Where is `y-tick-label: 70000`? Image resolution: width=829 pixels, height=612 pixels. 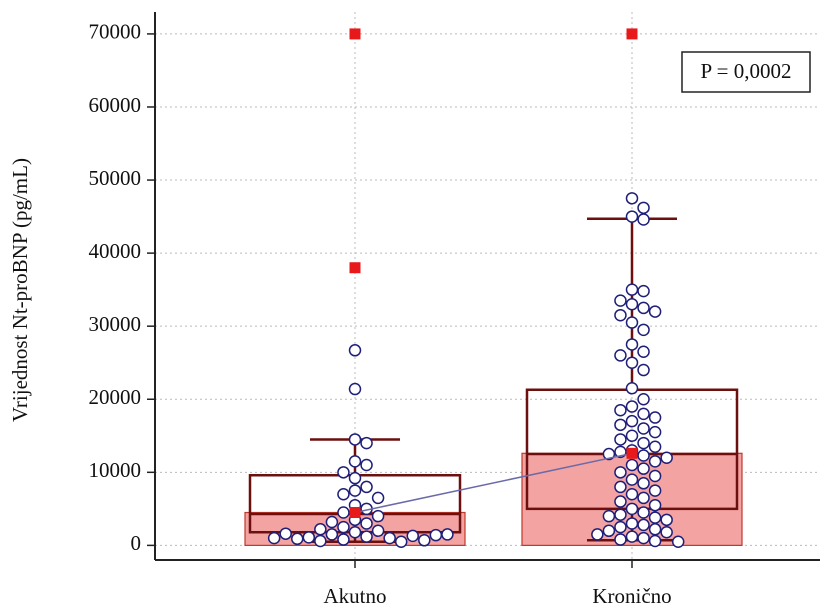
y-tick-label: 70000 is located at coordinates (115, 32).